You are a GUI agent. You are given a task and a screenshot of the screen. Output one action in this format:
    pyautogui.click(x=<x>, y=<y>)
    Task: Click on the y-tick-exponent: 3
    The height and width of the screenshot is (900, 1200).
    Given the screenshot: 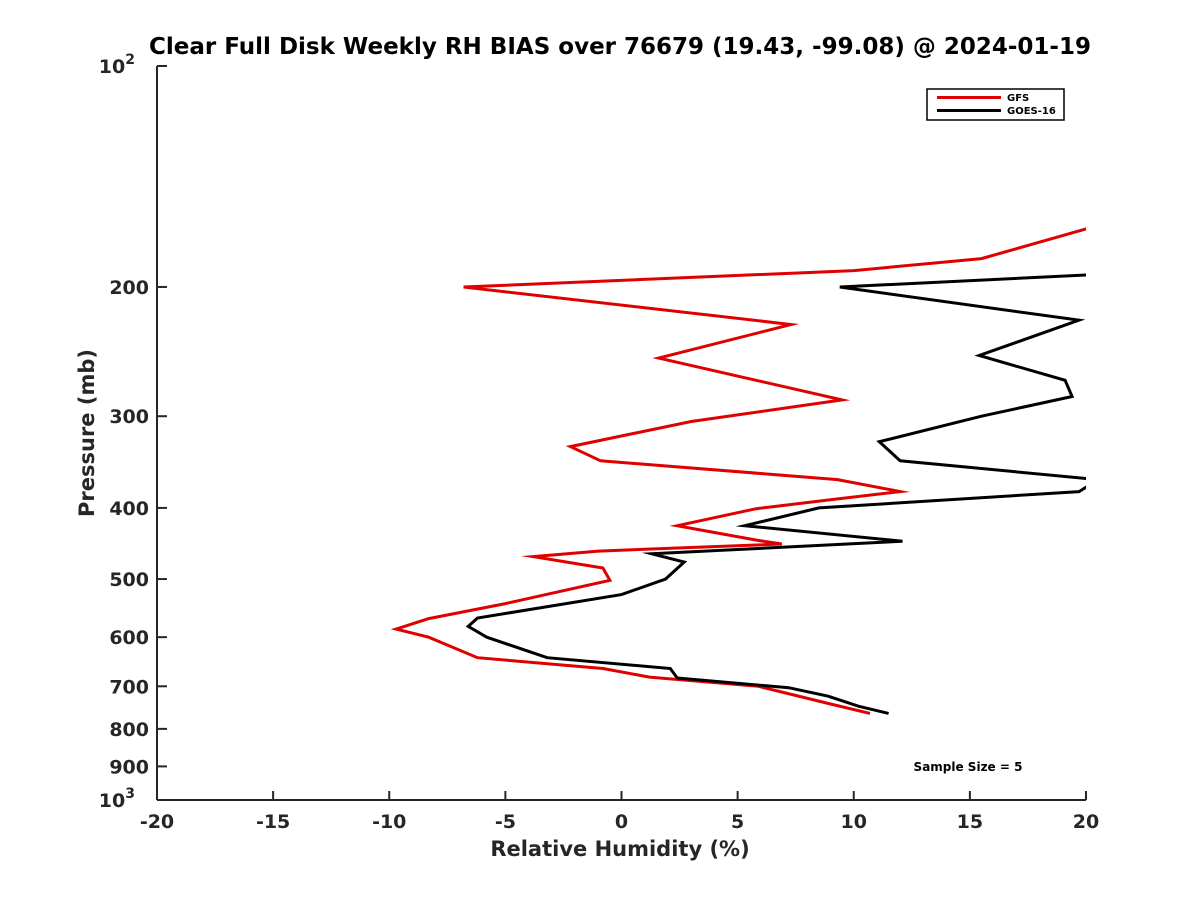 What is the action you would take?
    pyautogui.click(x=130, y=794)
    